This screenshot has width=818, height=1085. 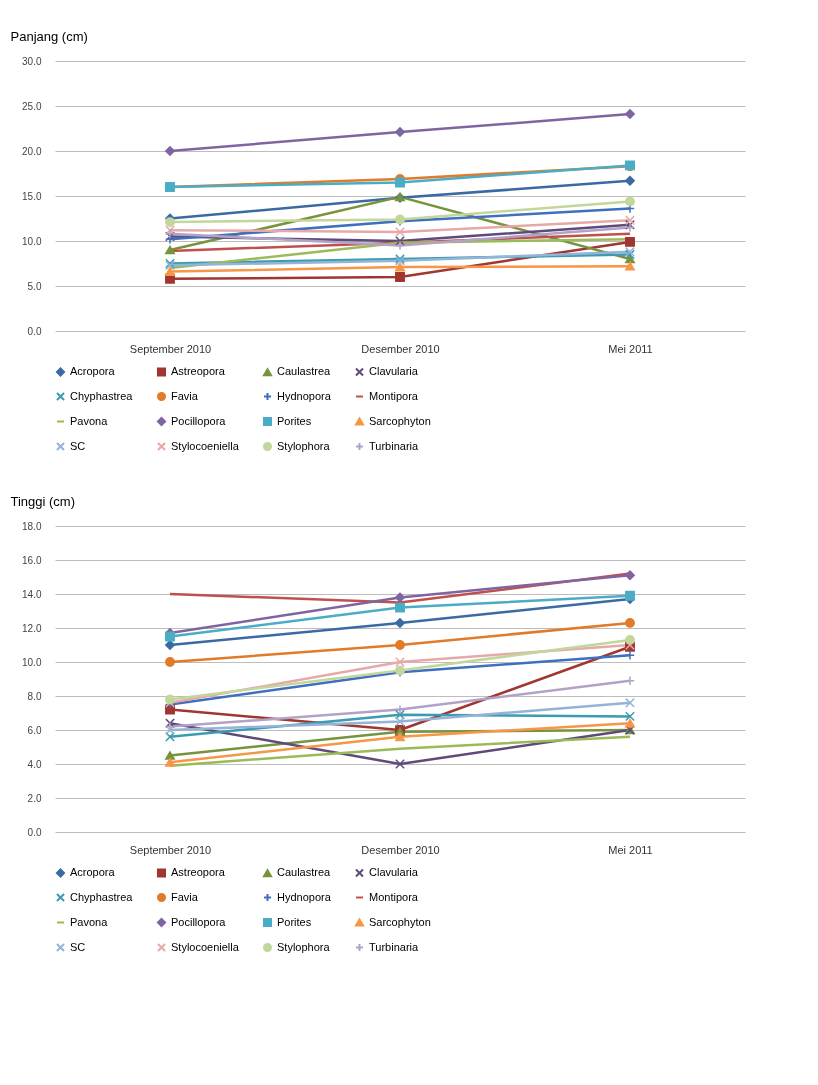 I want to click on y-tick-label: 8.0, so click(x=34, y=696).